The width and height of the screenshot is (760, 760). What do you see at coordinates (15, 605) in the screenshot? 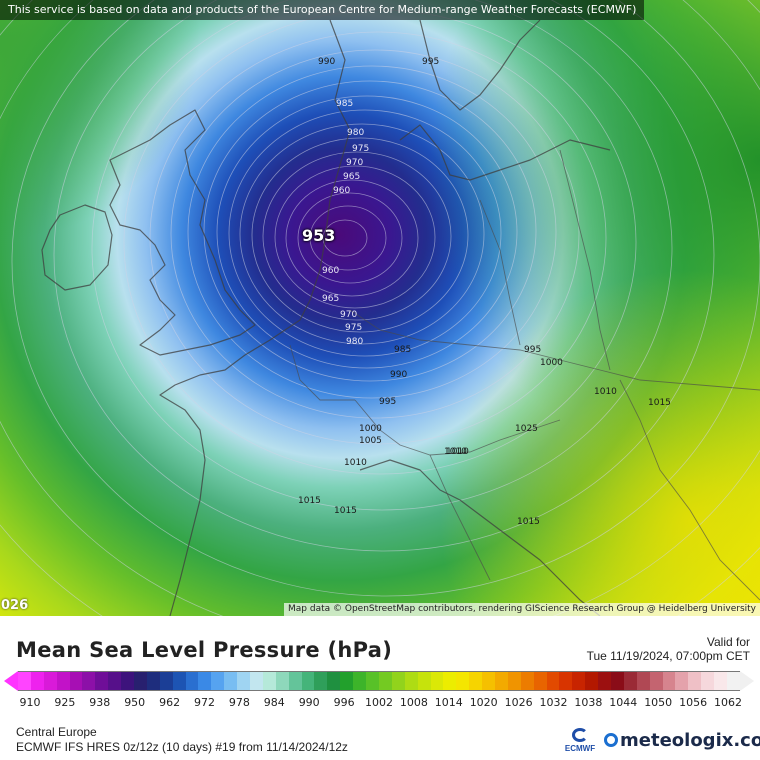
I see `map-corner-value: 026` at bounding box center [15, 605].